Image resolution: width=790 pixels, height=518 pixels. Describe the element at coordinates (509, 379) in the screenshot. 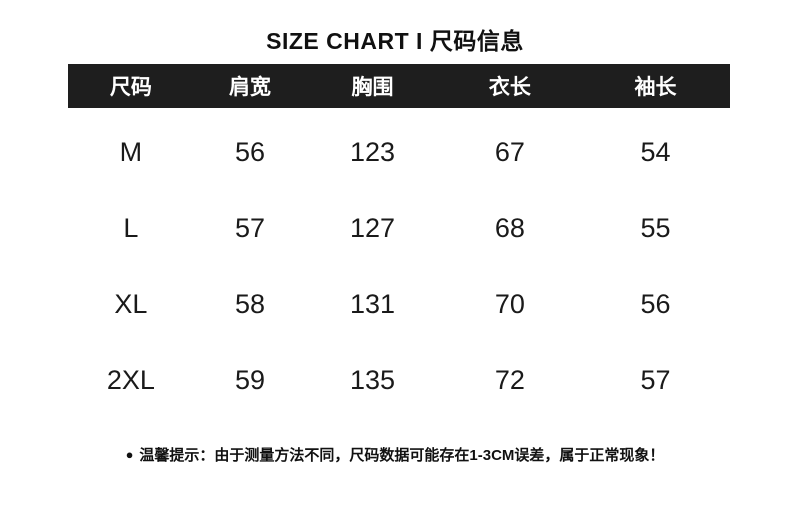

I see `garment-length-cell: 72` at that location.